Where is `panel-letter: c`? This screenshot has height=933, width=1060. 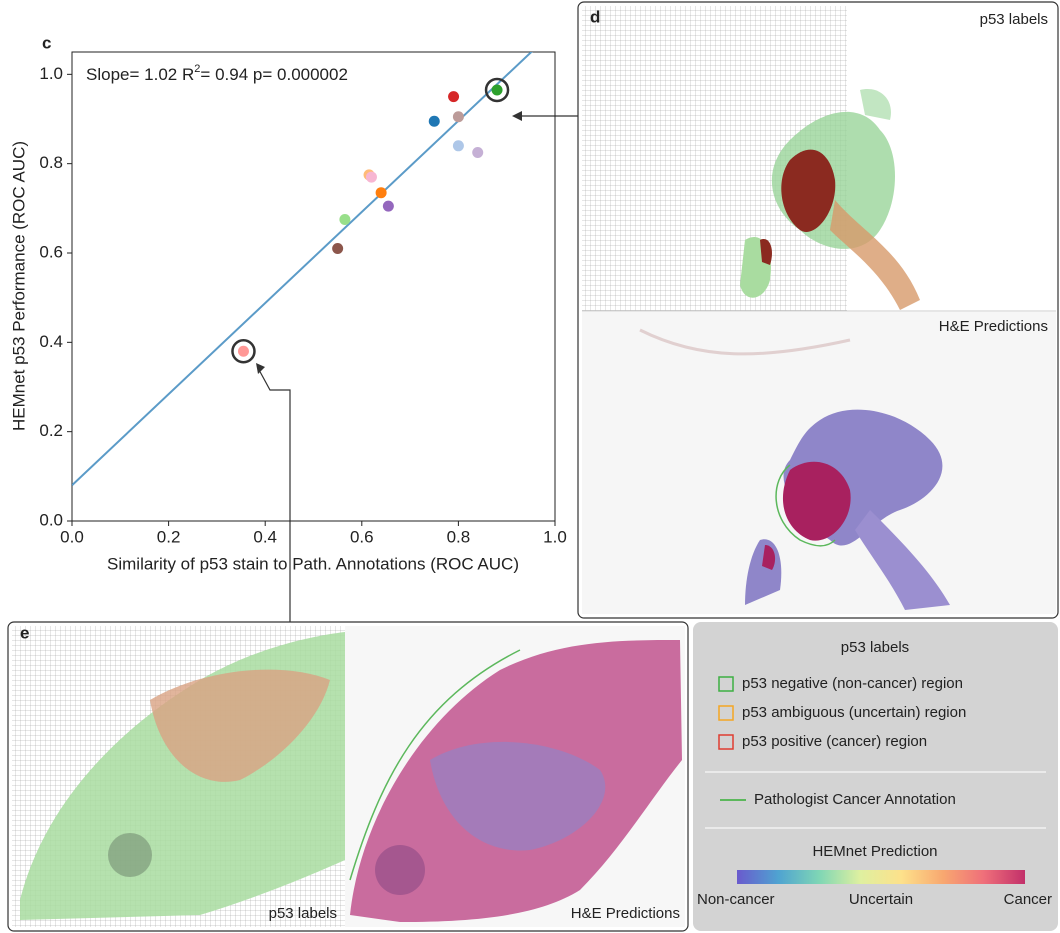
panel-letter: c is located at coordinates (46, 42).